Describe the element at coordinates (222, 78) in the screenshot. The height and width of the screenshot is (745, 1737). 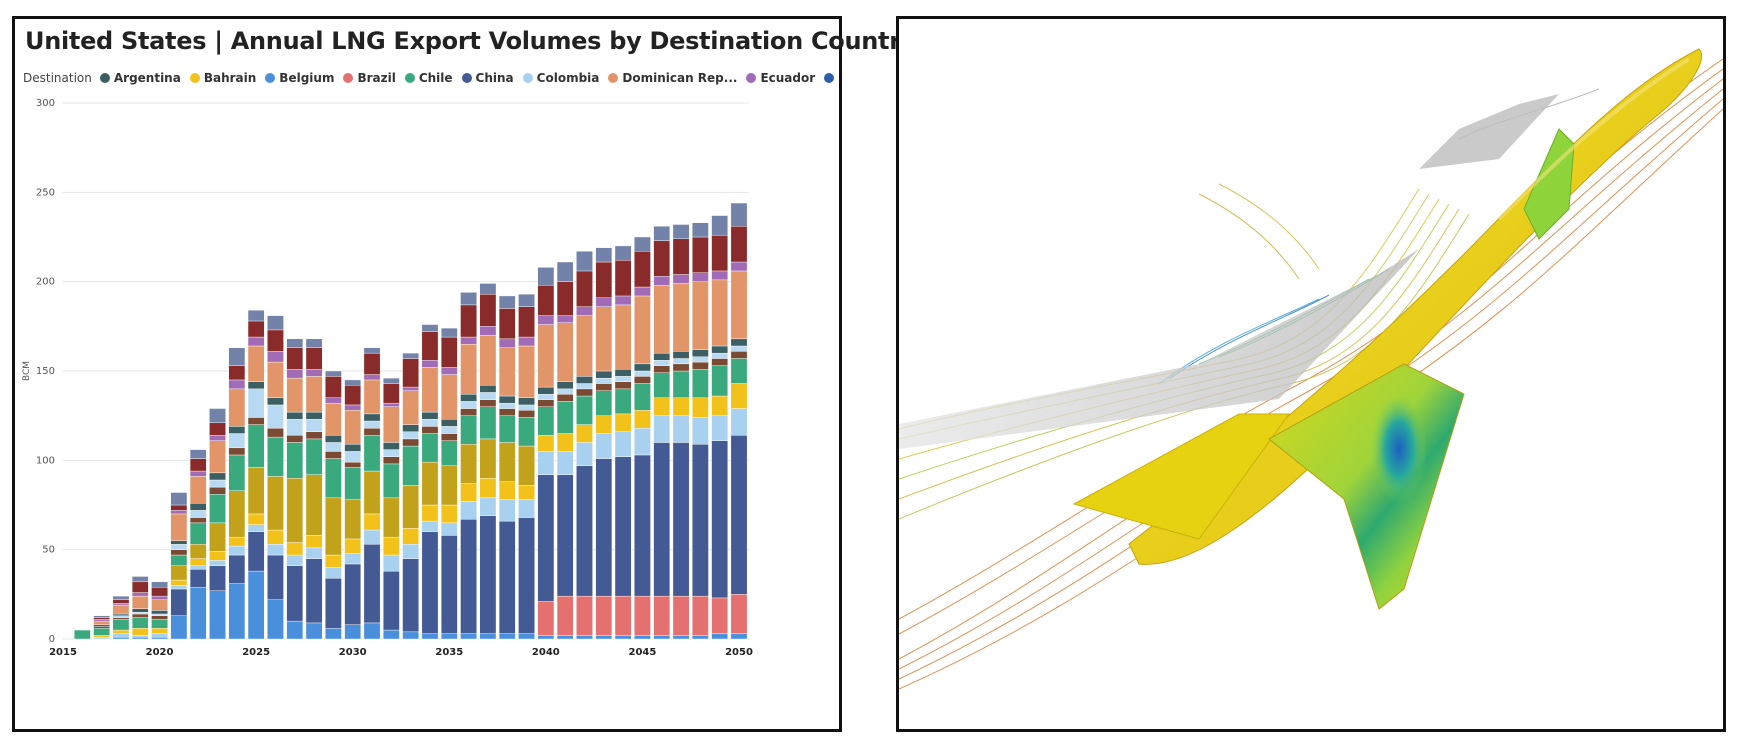
I see `legend-item: Bahrain` at that location.